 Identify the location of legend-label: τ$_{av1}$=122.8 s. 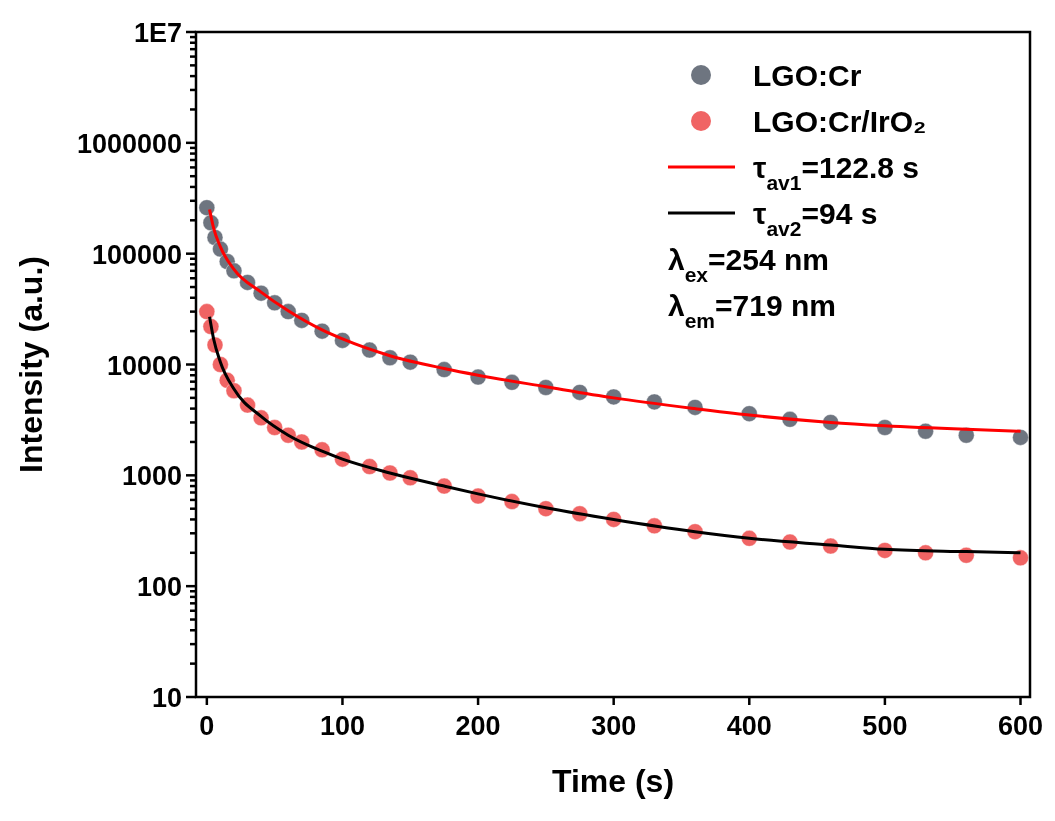
(836, 172).